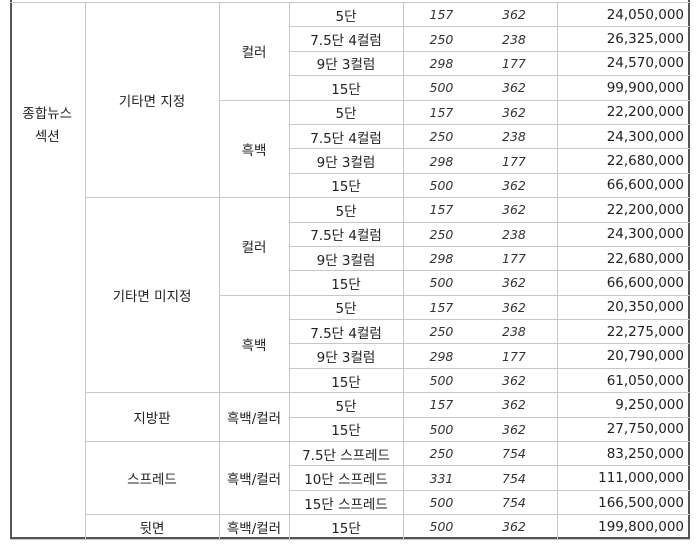 The height and width of the screenshot is (547, 700). I want to click on price-cell: 99,900,000, so click(623, 88).